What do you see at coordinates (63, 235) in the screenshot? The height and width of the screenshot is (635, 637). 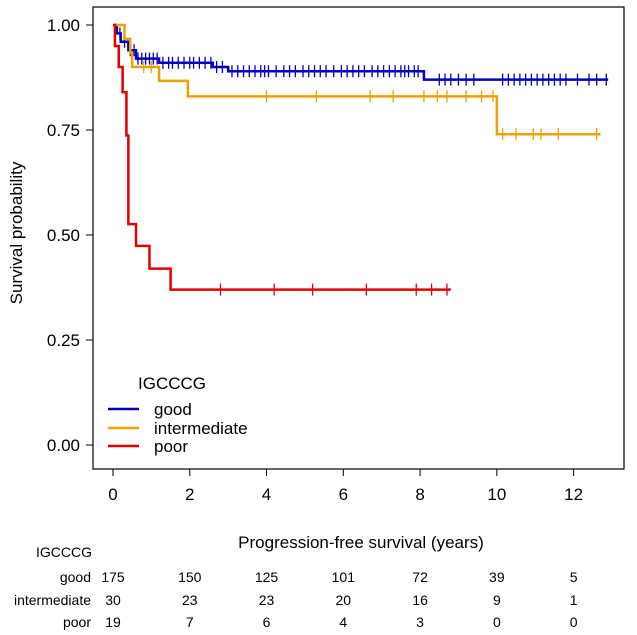 I see `y-tick-label: 0.50` at bounding box center [63, 235].